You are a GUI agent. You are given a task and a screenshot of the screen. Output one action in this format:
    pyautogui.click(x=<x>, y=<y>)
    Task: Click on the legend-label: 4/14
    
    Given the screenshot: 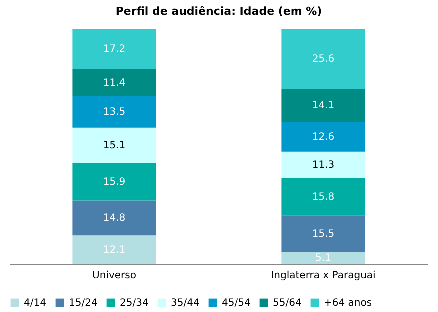 What is the action you would take?
    pyautogui.click(x=35, y=303)
    